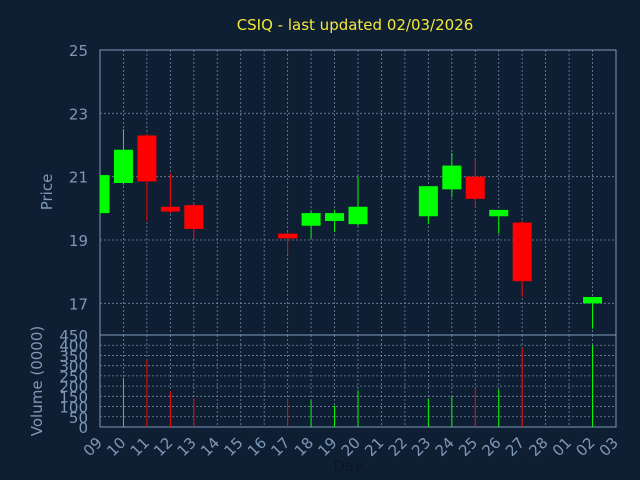 This screenshot has height=480, width=640. What do you see at coordinates (78, 114) in the screenshot?
I see `price-tick-label: 23` at bounding box center [78, 114].